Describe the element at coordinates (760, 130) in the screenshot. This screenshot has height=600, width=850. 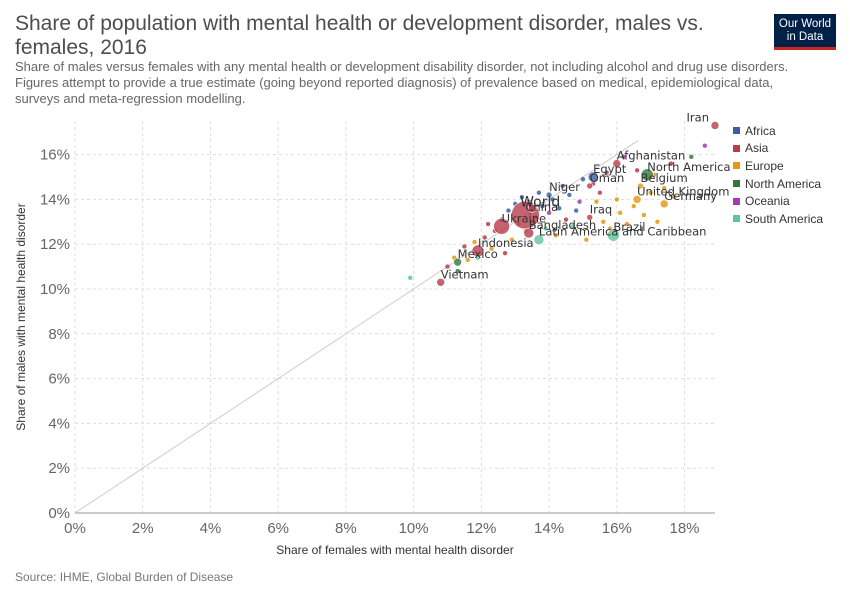
I see `legend-label: Africa` at that location.